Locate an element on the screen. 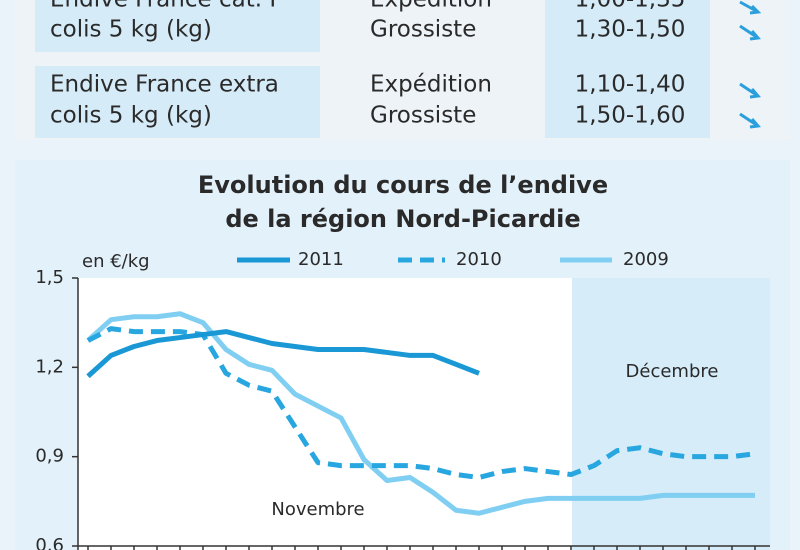 The height and width of the screenshot is (550, 800). product-cell: Endive France cat. I is located at coordinates (163, 6).